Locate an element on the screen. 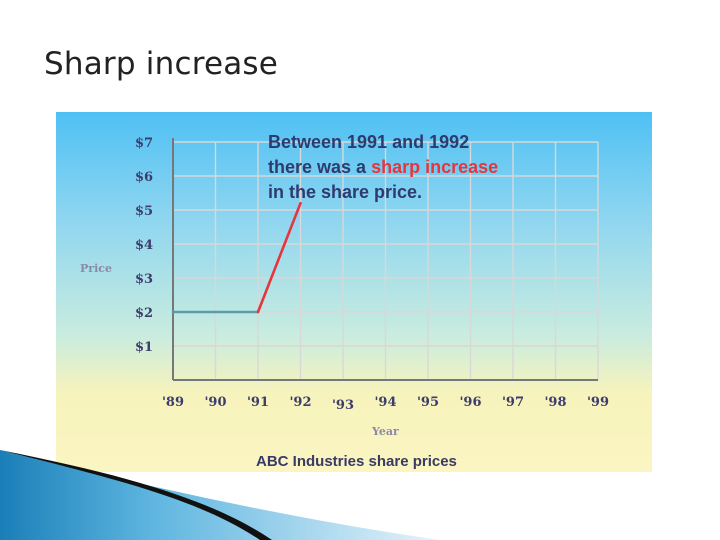 The width and height of the screenshot is (720, 540). x-tick-label: '90 is located at coordinates (215, 402).